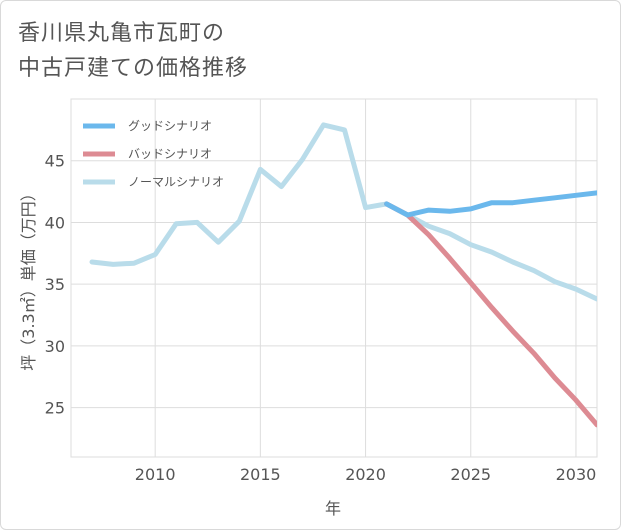 The image size is (621, 530). What do you see at coordinates (55, 222) in the screenshot?
I see `y-tick-label: 40` at bounding box center [55, 222].